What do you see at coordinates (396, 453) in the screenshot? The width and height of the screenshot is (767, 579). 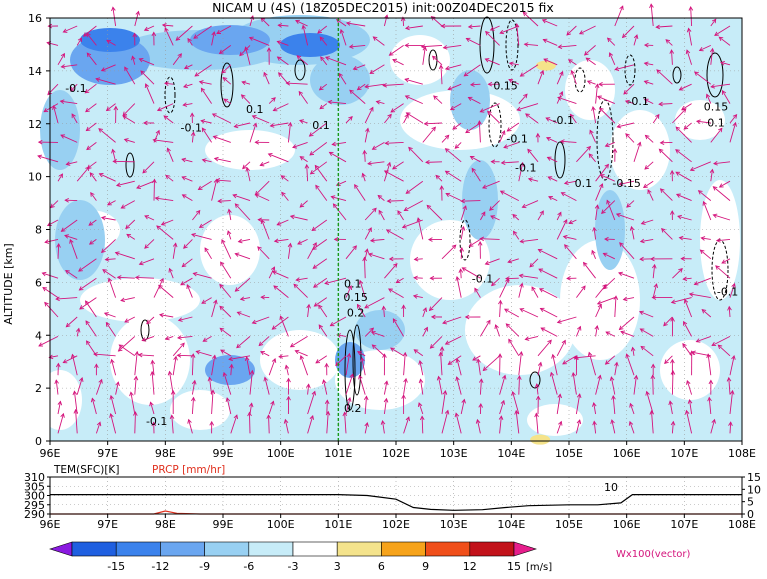 I see `x-tick-label: 102E` at bounding box center [396, 453].